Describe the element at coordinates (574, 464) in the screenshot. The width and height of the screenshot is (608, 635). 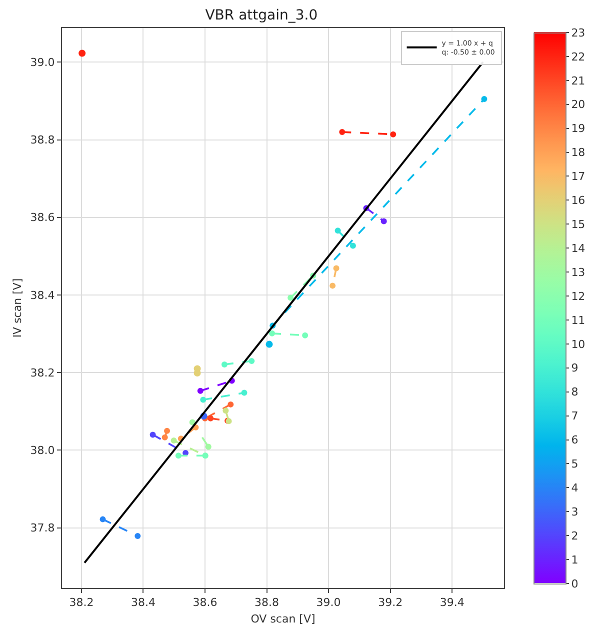
I see `color-bar-label: 5` at that location.